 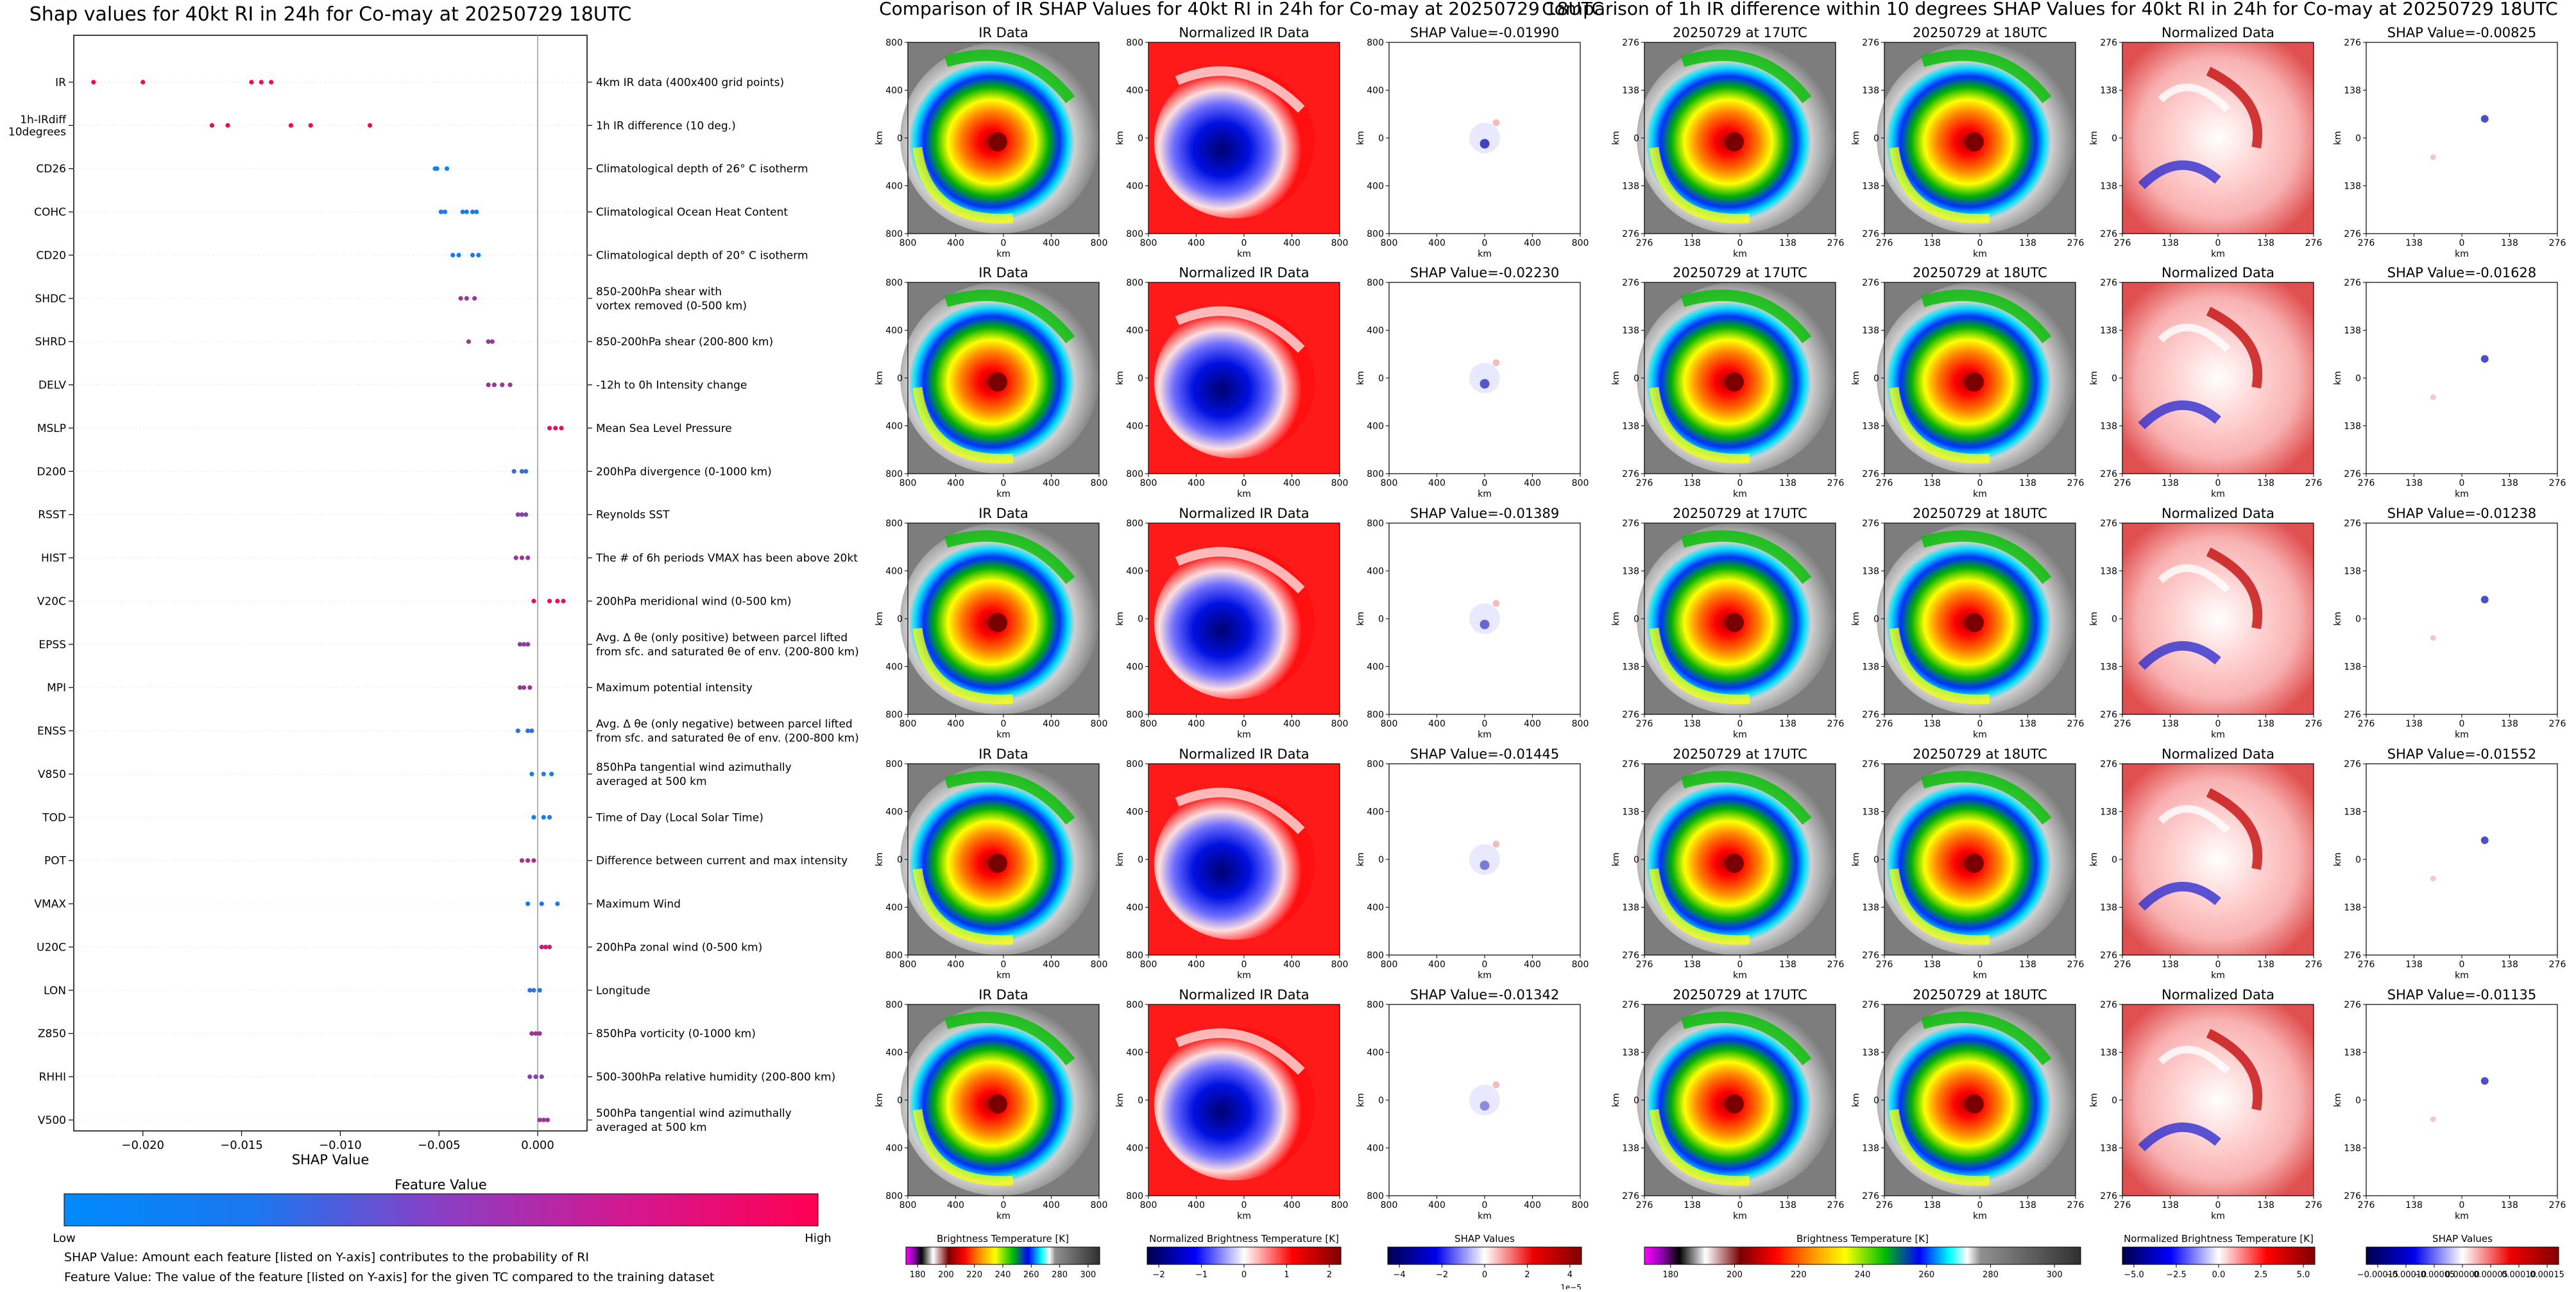 I want to click on irdiff-shap-image-background, so click(x=2461, y=138).